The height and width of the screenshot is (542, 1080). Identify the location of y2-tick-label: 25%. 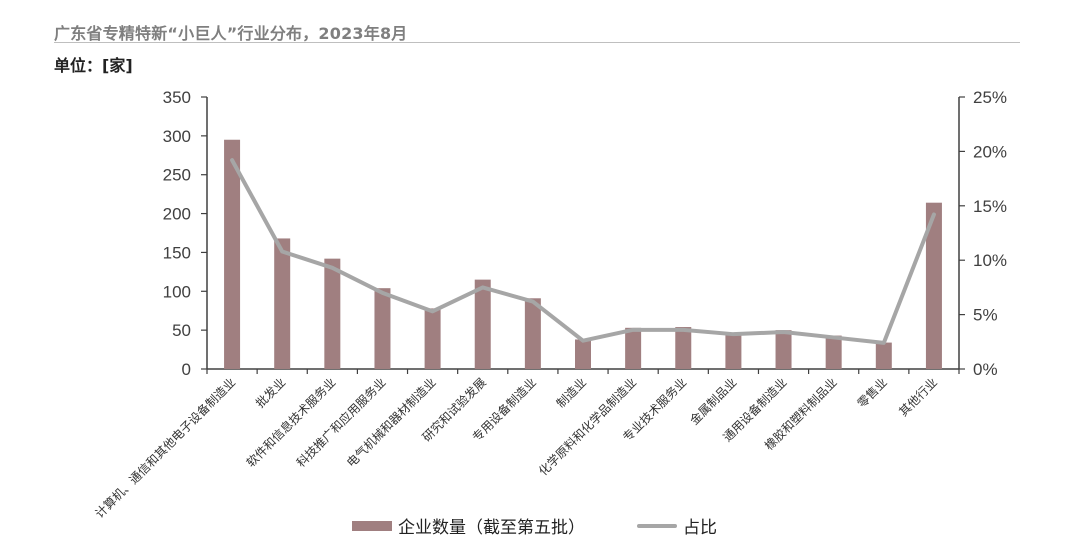
(990, 97).